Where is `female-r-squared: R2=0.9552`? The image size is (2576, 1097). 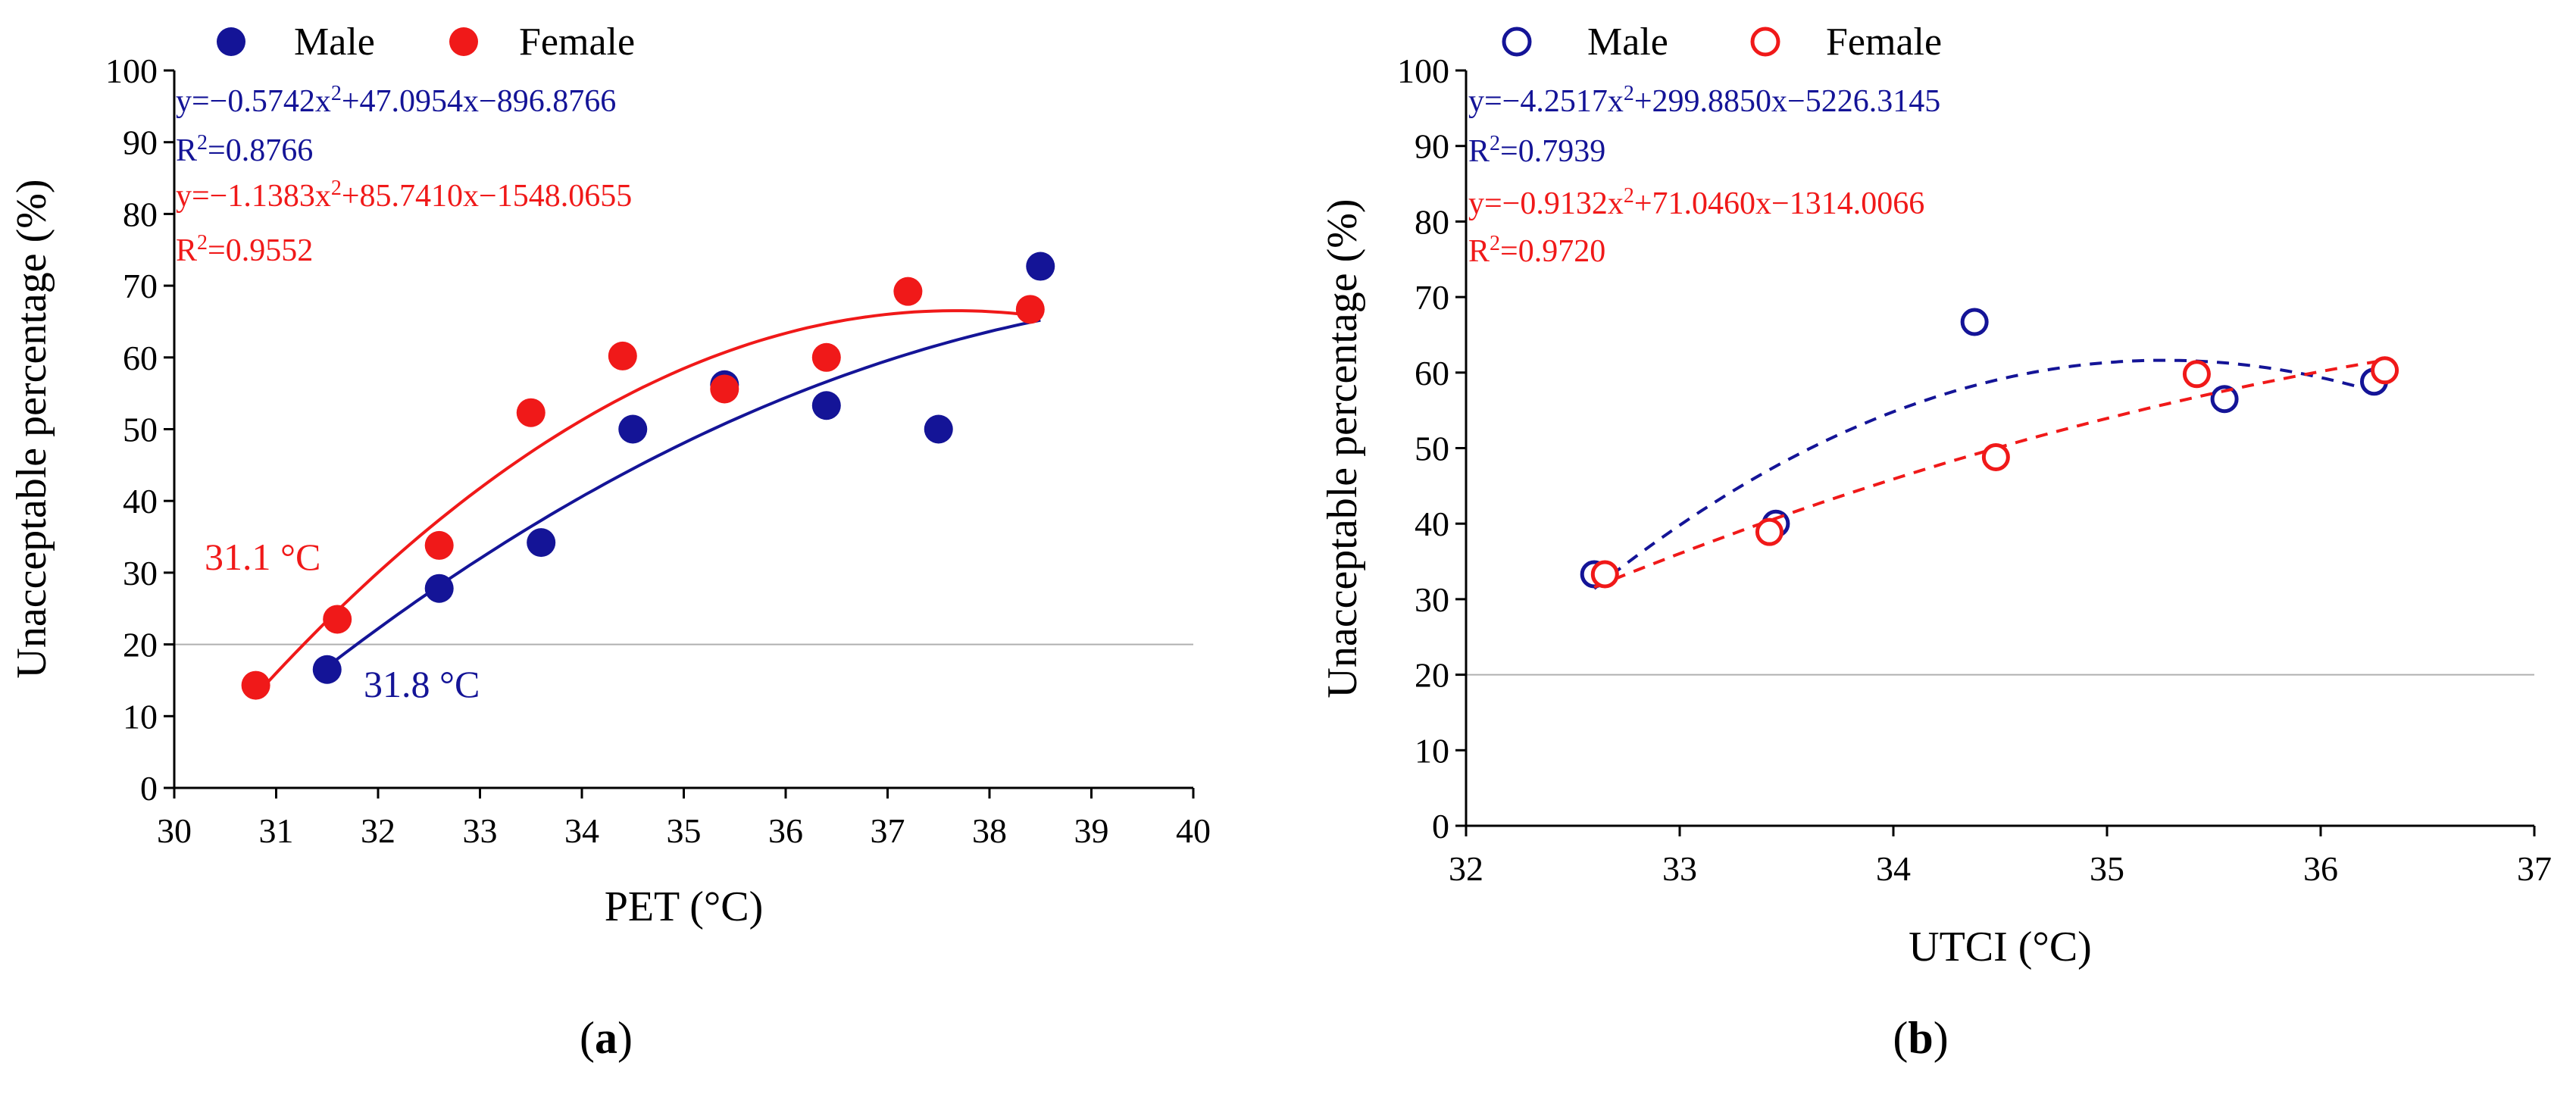
female-r-squared: R2=0.9552 is located at coordinates (244, 250).